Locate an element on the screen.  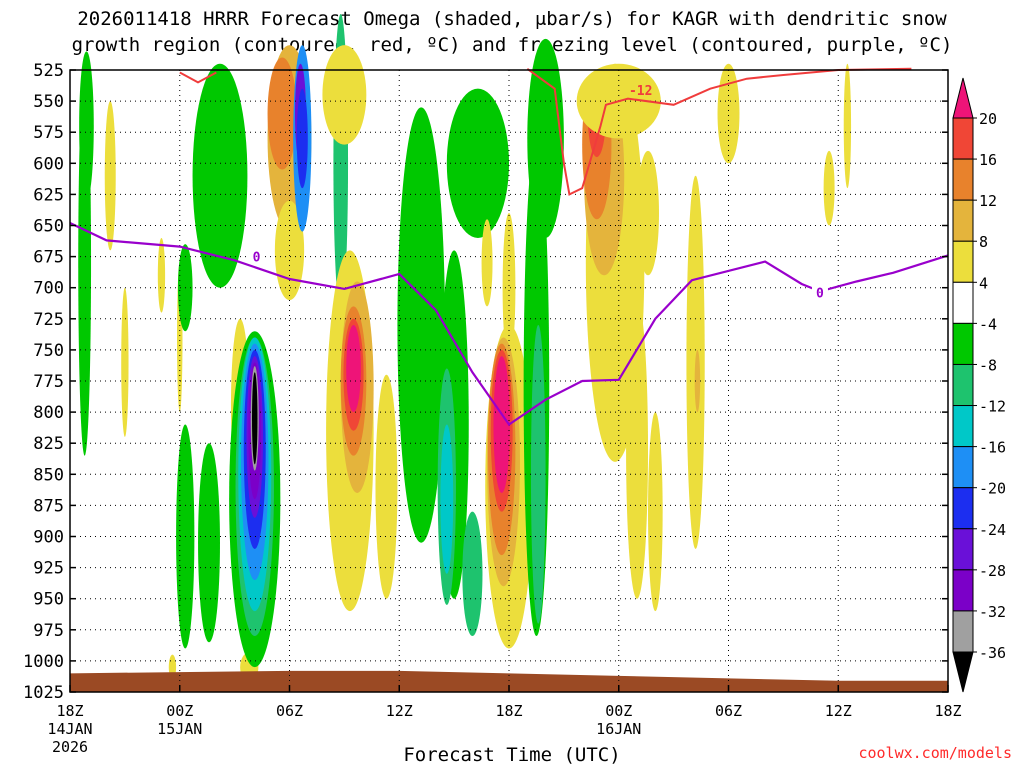
y-tick-label-725: 725 is located at coordinates (48, 320).